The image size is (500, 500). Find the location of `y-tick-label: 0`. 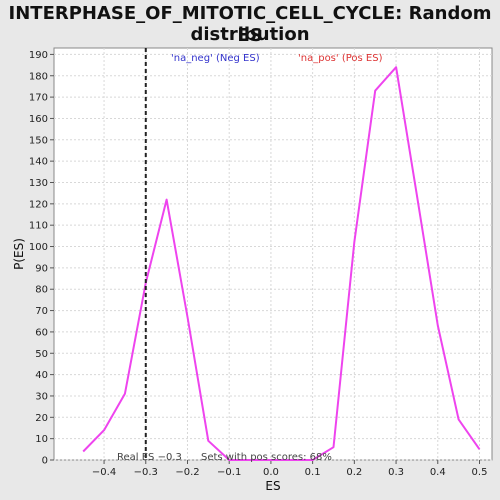

y-tick-label: 0 is located at coordinates (45, 461).